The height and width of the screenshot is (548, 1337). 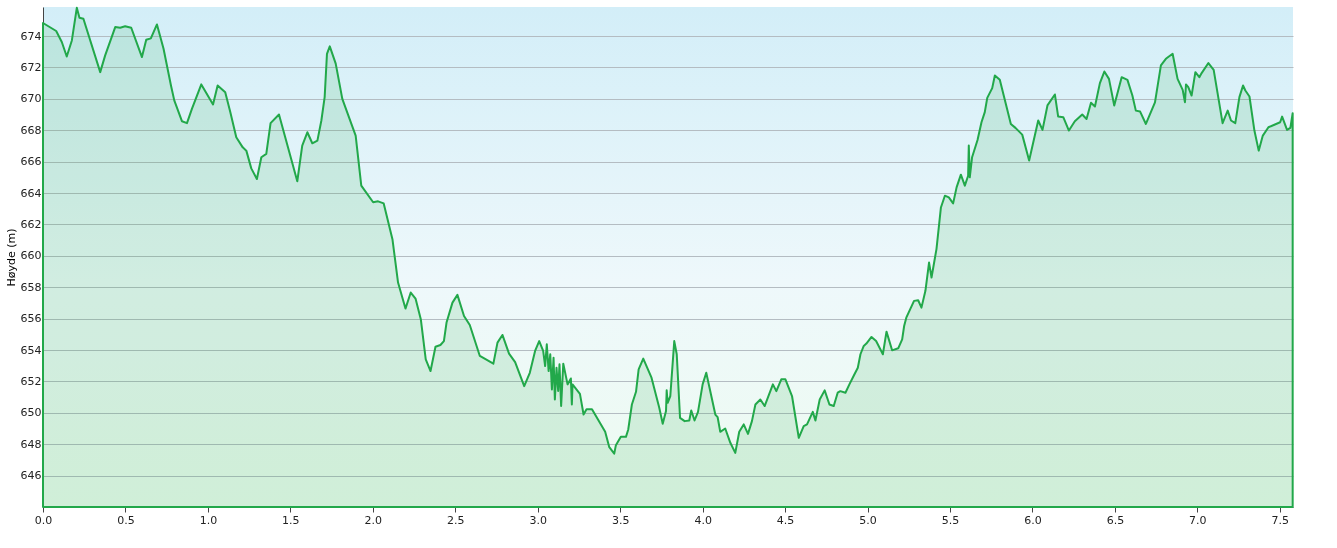 What do you see at coordinates (456, 520) in the screenshot?
I see `x-tick-label: 2.5` at bounding box center [456, 520].